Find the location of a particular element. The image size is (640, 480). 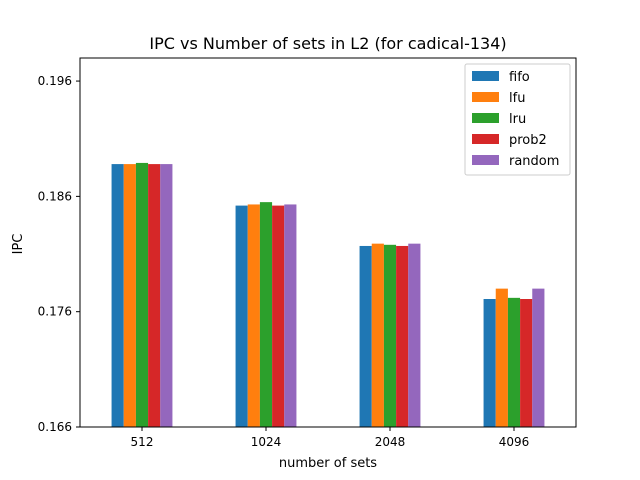

bar-random-2048 is located at coordinates (414, 335).